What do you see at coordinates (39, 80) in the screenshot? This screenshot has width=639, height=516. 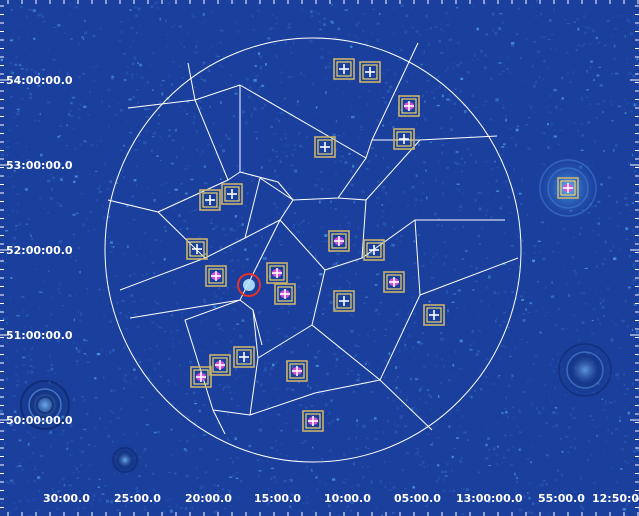 I see `dec-label: 54:00:00.0` at bounding box center [39, 80].